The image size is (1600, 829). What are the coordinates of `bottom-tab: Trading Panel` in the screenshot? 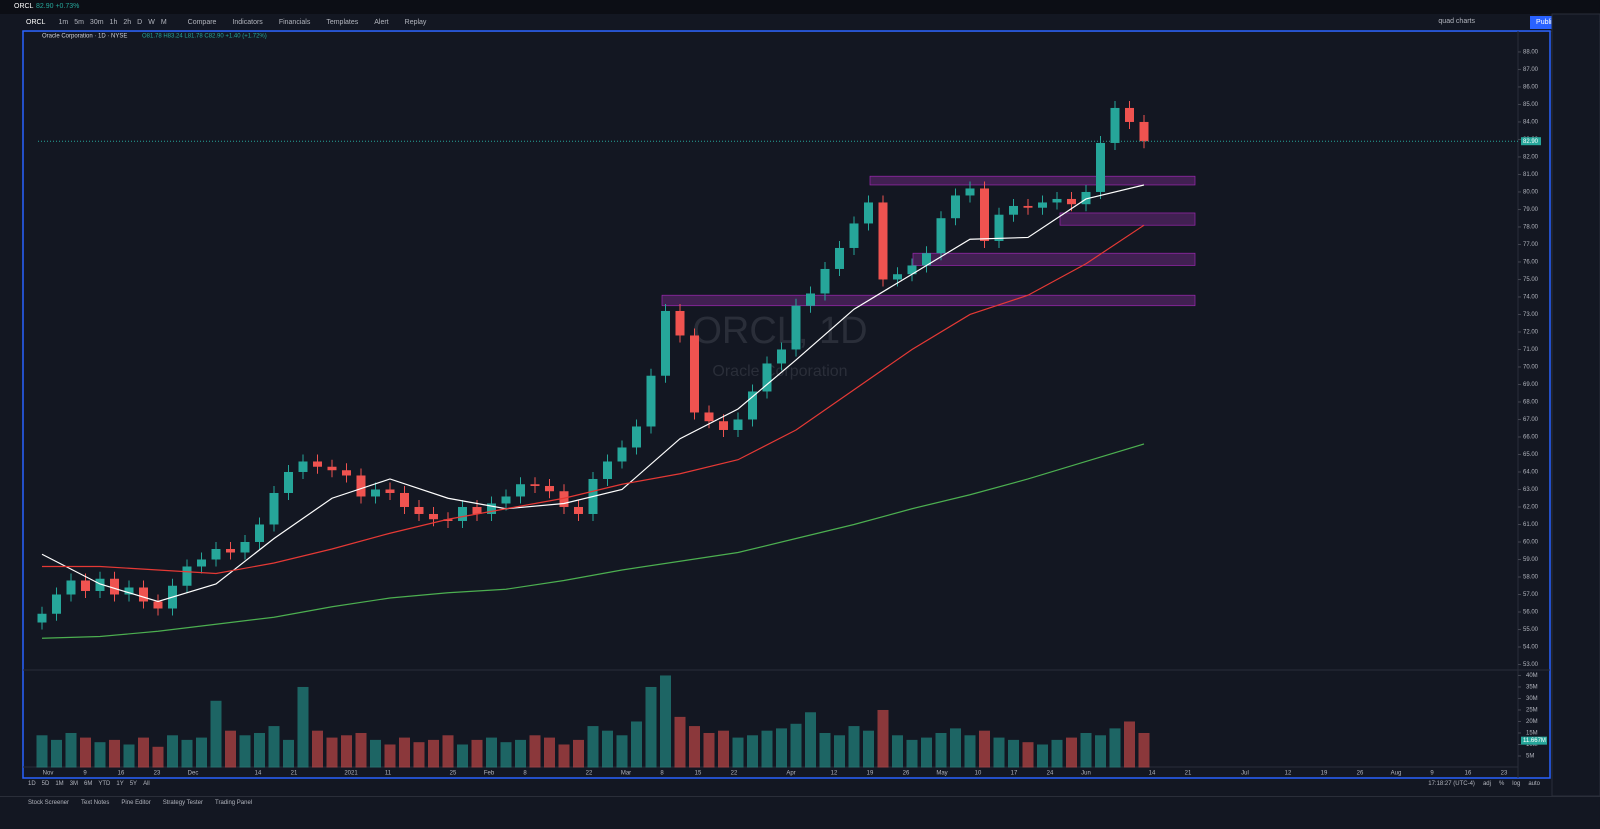 It's located at (234, 803).